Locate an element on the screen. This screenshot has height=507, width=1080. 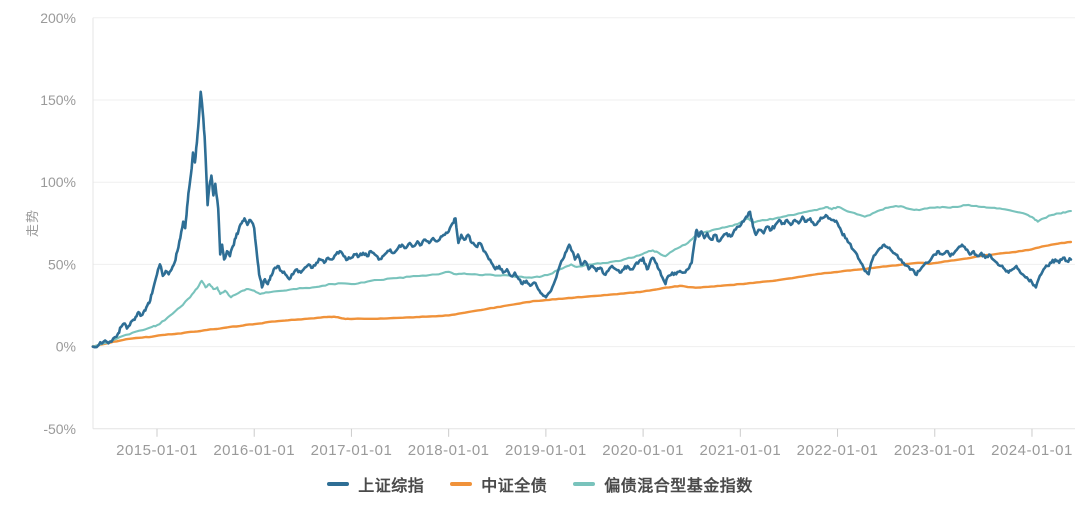
legend: 上证综指 中证全债 偏债混合型基金指数 is located at coordinates (540, 484).